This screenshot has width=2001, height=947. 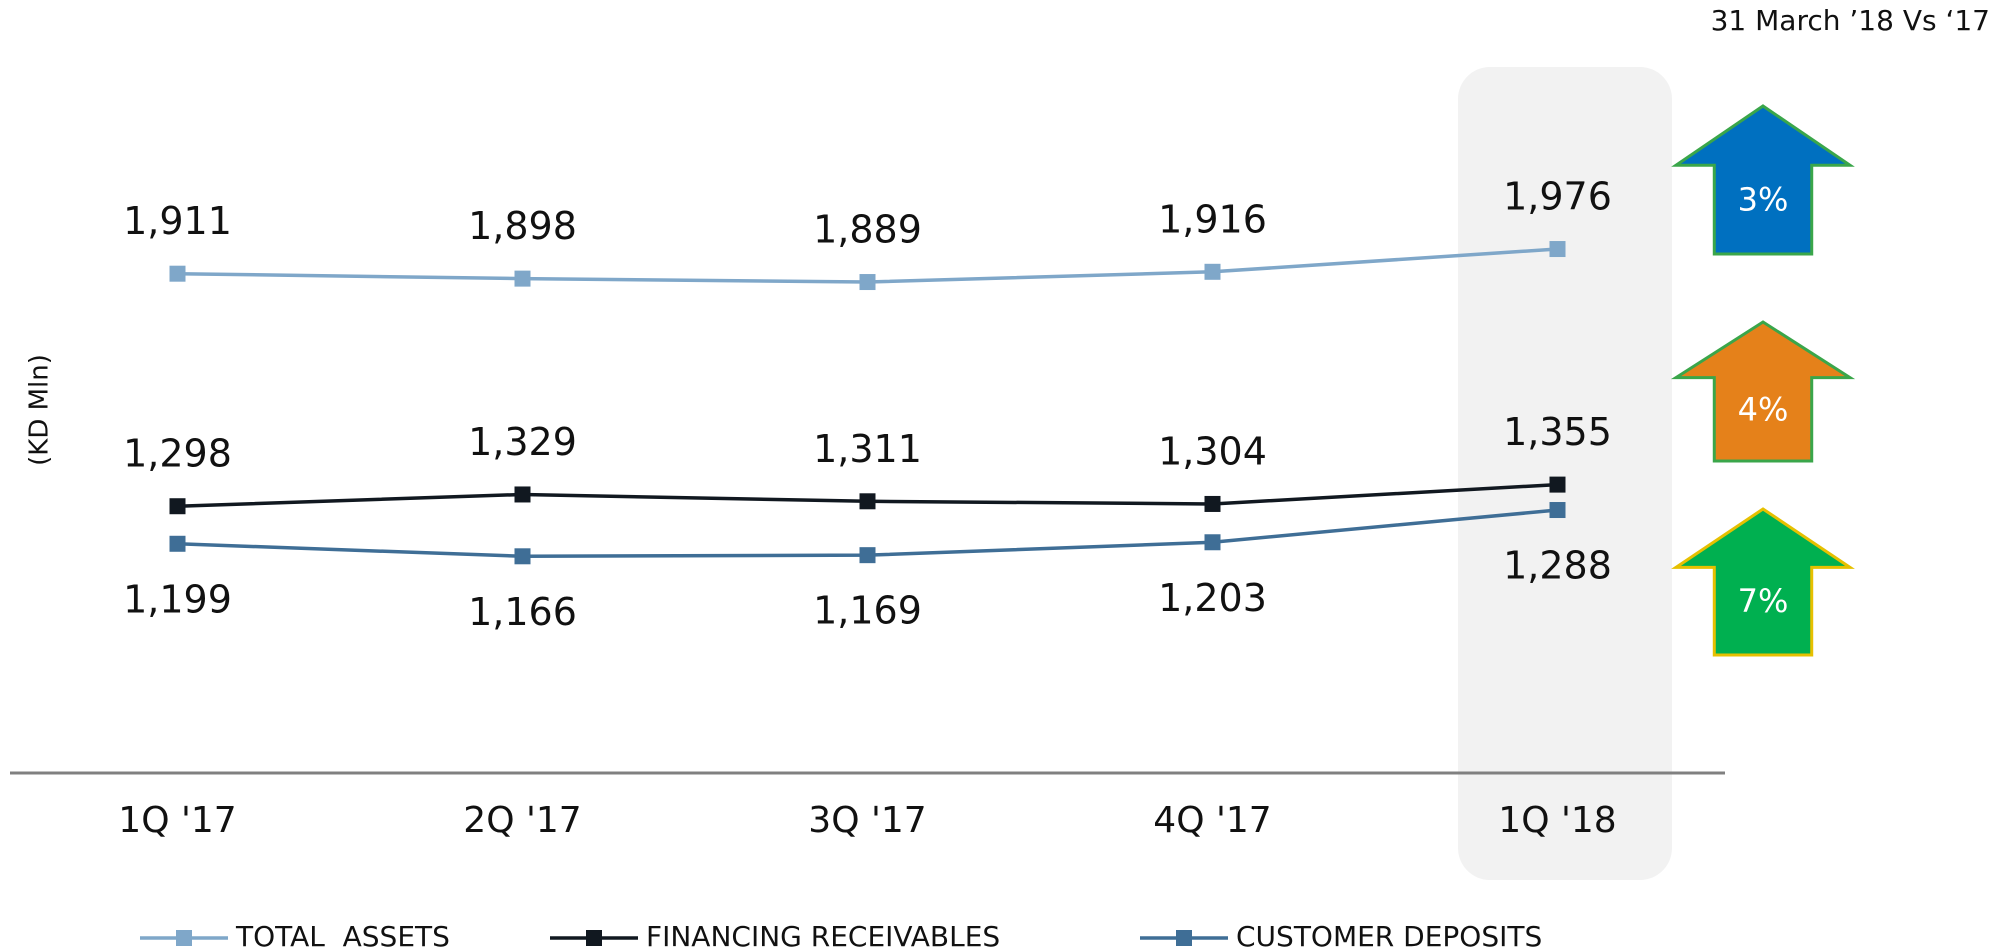 I want to click on arrow-label: 7%, so click(x=1763, y=601).